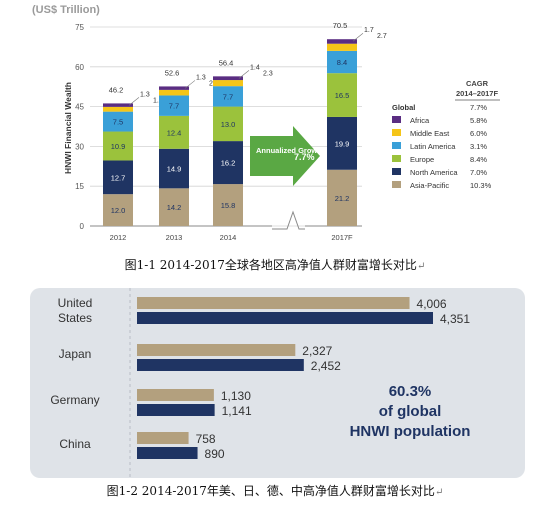 The width and height of the screenshot is (550, 508). What do you see at coordinates (430, 133) in the screenshot?
I see `legend-label: Middle East` at bounding box center [430, 133].